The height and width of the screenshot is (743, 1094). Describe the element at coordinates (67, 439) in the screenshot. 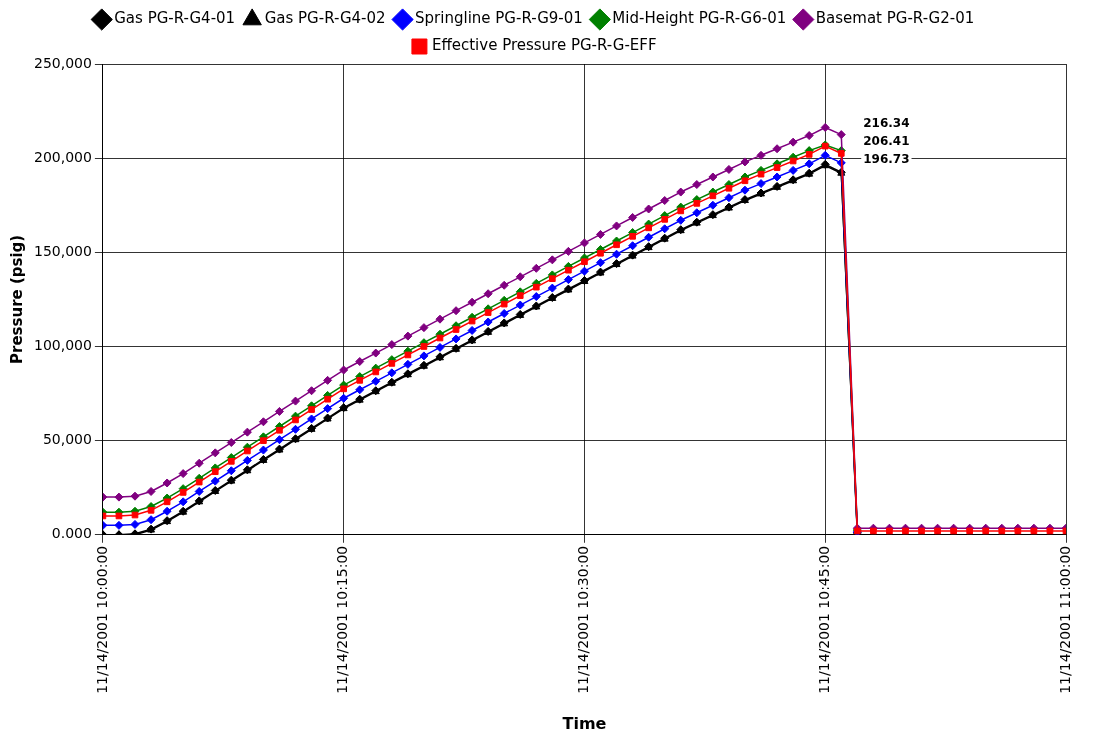

I see `y-tick-label: 50,000` at that location.